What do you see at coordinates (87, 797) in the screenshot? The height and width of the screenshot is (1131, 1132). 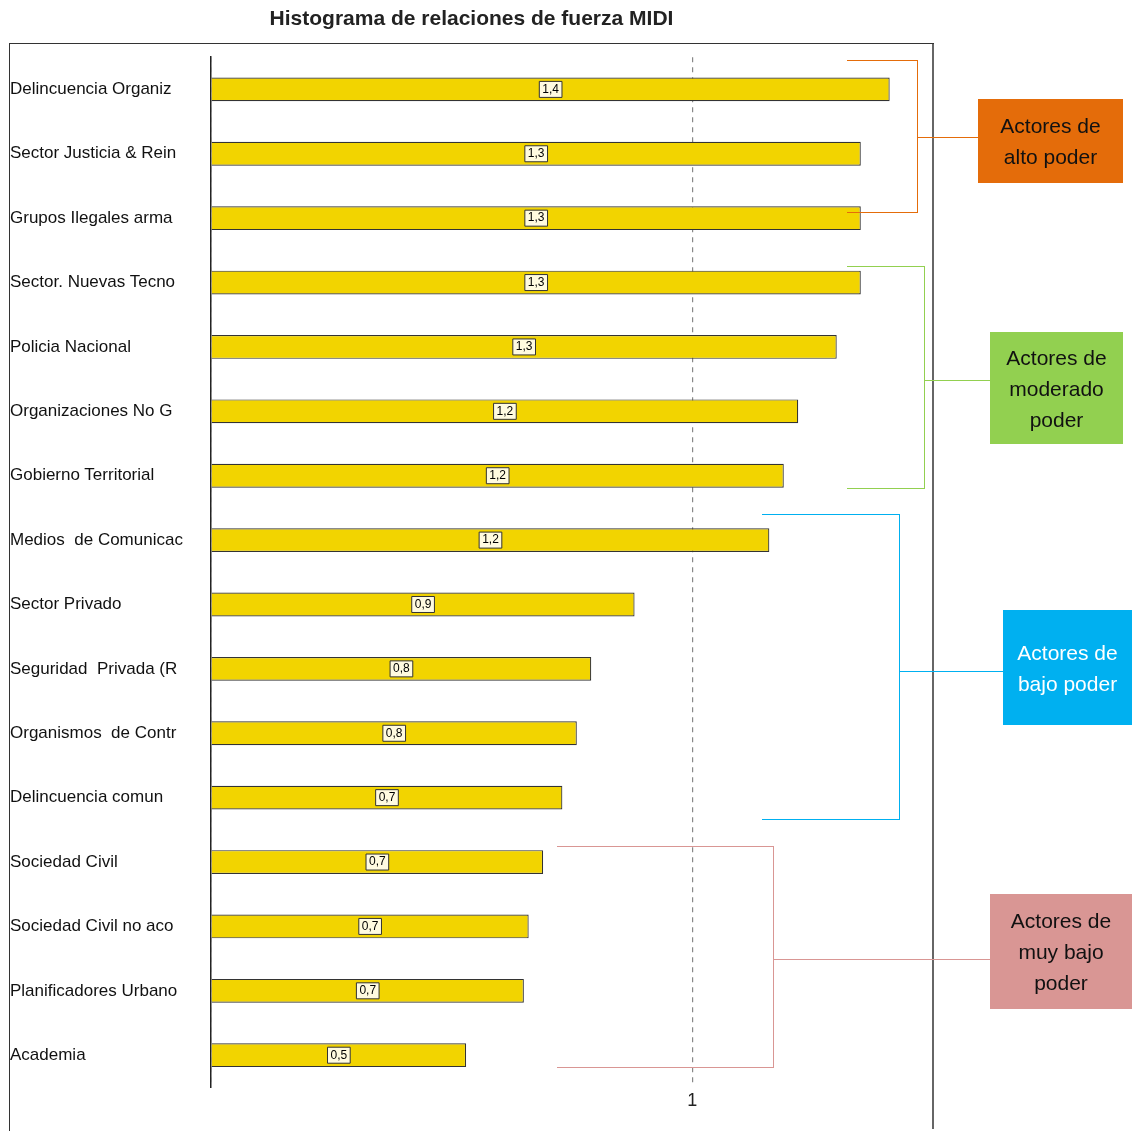 I see `y-tick-label: Delincuencia comun` at bounding box center [87, 797].